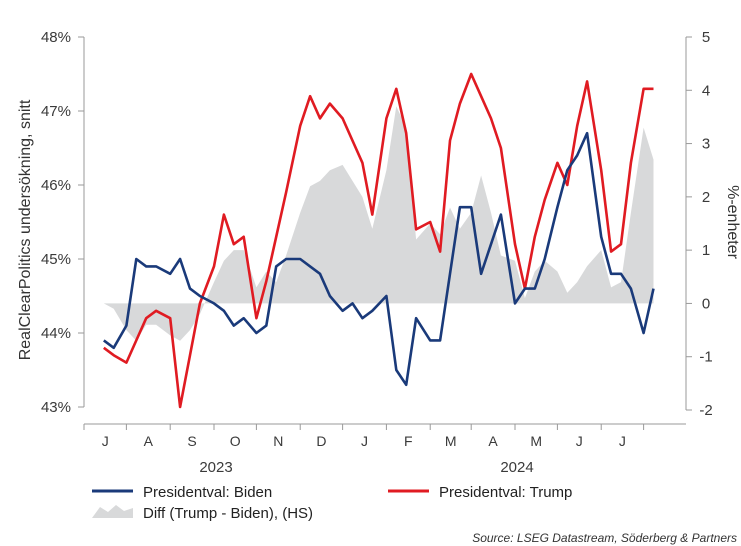 Image resolution: width=741 pixels, height=546 pixels. What do you see at coordinates (56, 333) in the screenshot?
I see `y-left-tick-label: 44%` at bounding box center [56, 333].